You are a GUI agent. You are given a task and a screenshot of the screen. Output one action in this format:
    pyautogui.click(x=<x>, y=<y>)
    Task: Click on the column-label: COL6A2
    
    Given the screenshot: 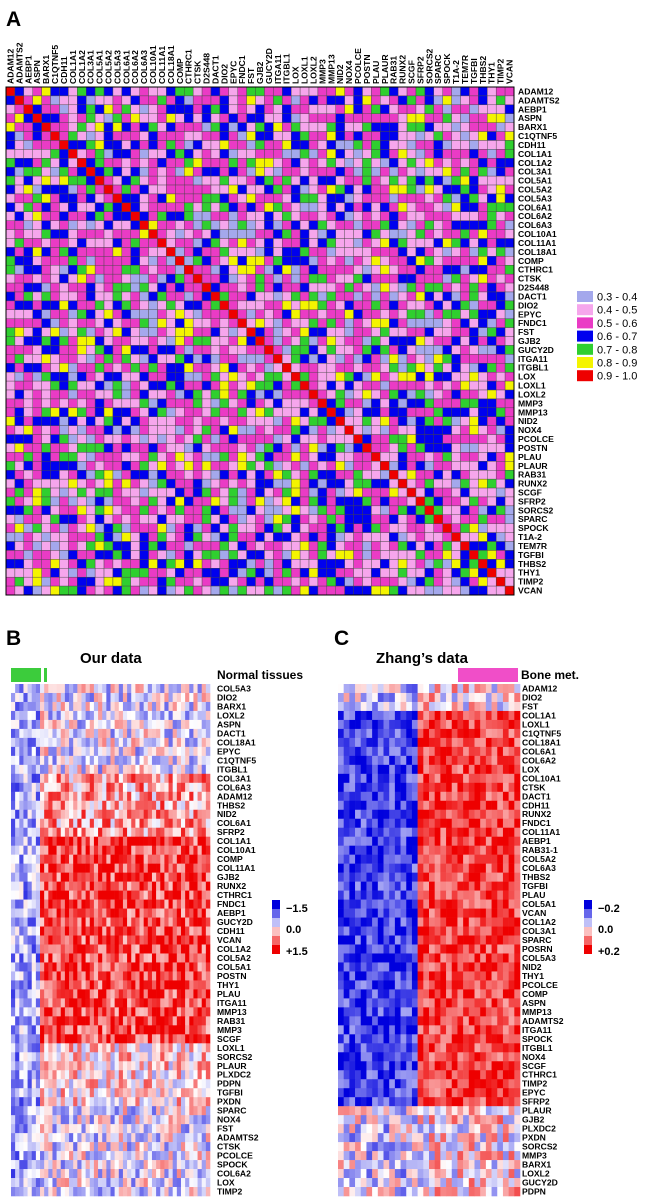 What is the action you would take?
    pyautogui.click(x=135, y=67)
    